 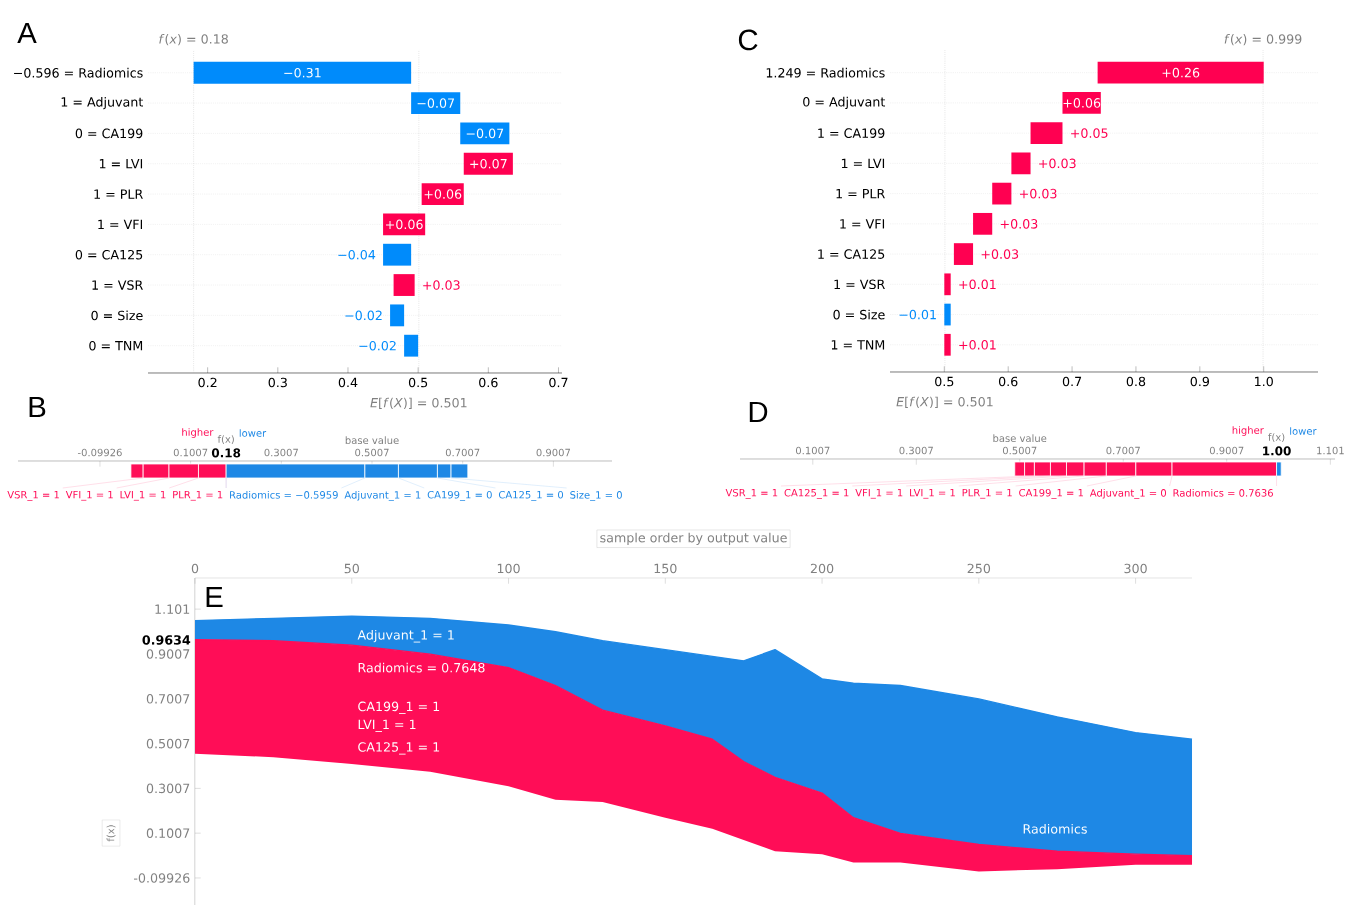 What do you see at coordinates (399, 708) in the screenshot?
I see `annotation: CA199_1 = 1` at bounding box center [399, 708].